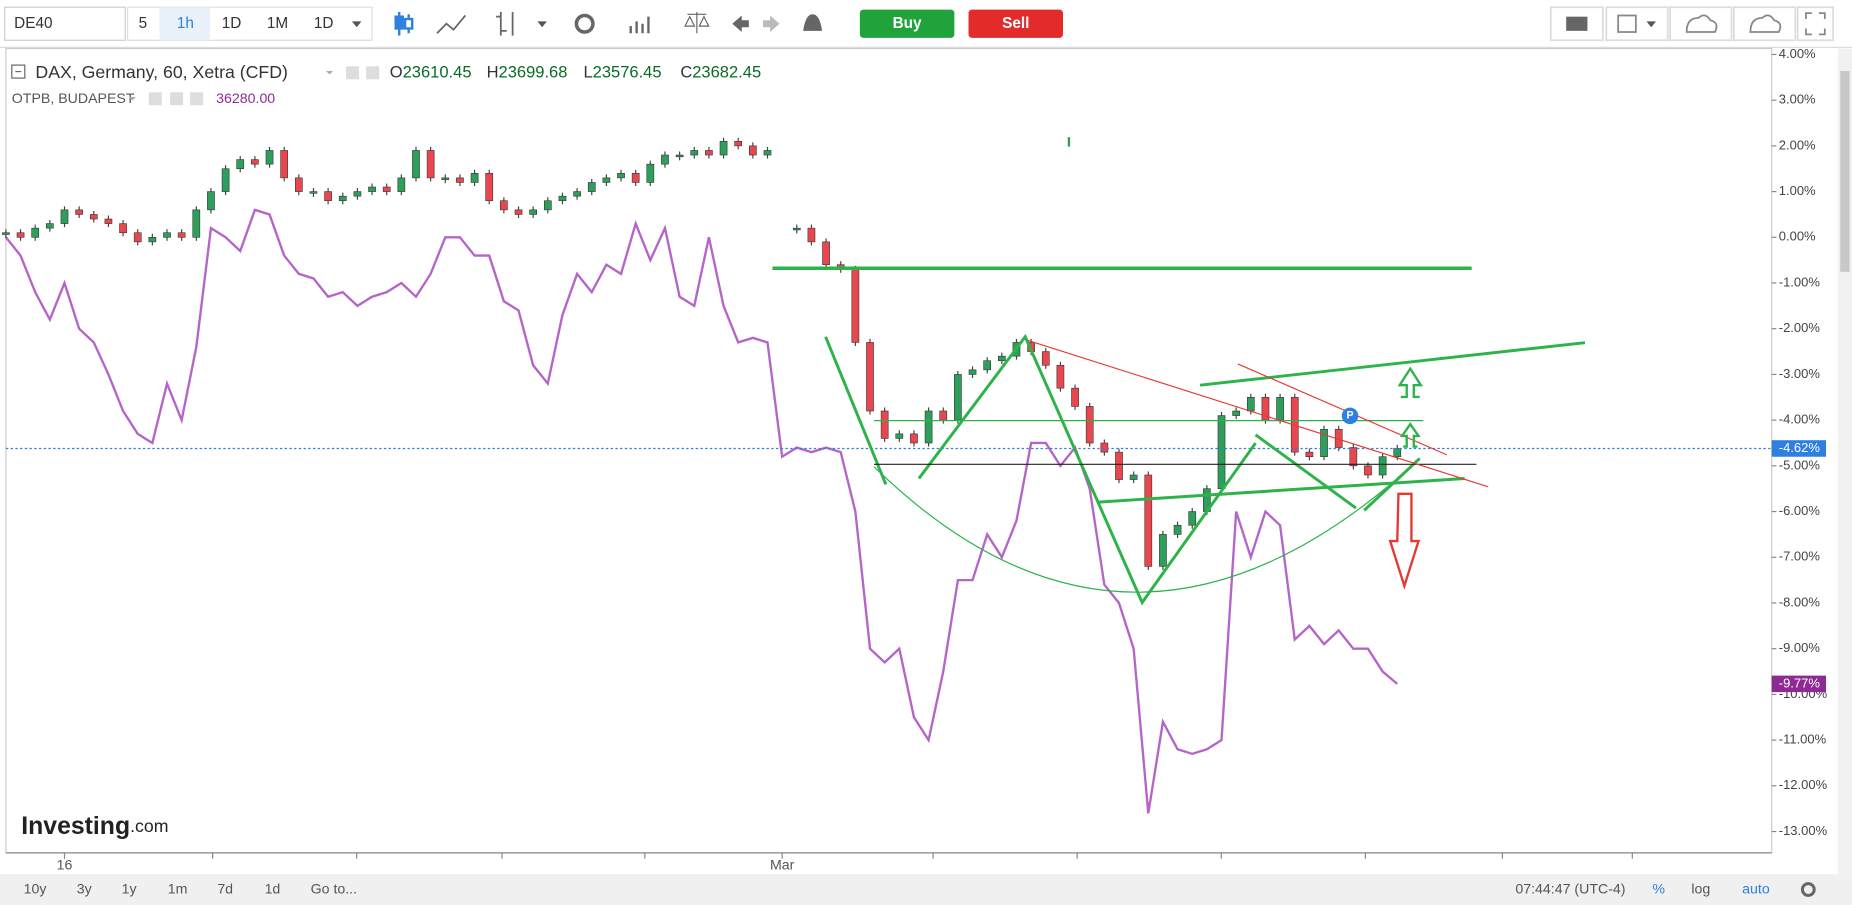 The width and height of the screenshot is (1852, 905). What do you see at coordinates (356, 24) in the screenshot?
I see `dropdown` at bounding box center [356, 24].